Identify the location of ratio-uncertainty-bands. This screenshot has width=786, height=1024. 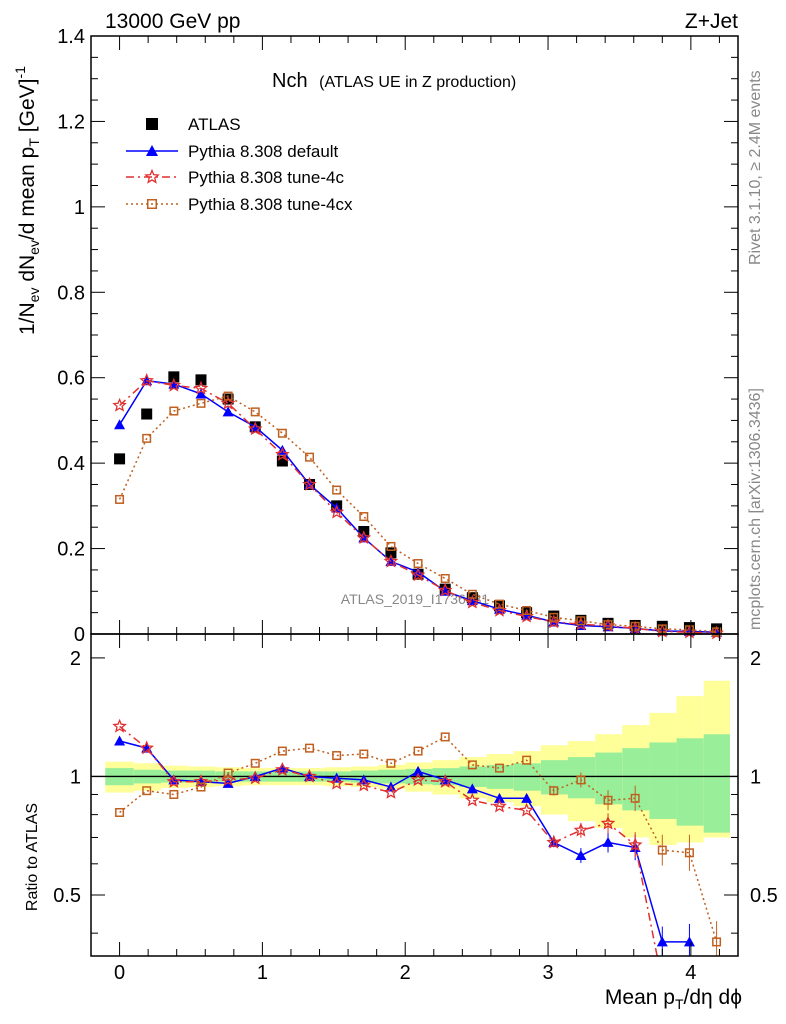
(414, 762).